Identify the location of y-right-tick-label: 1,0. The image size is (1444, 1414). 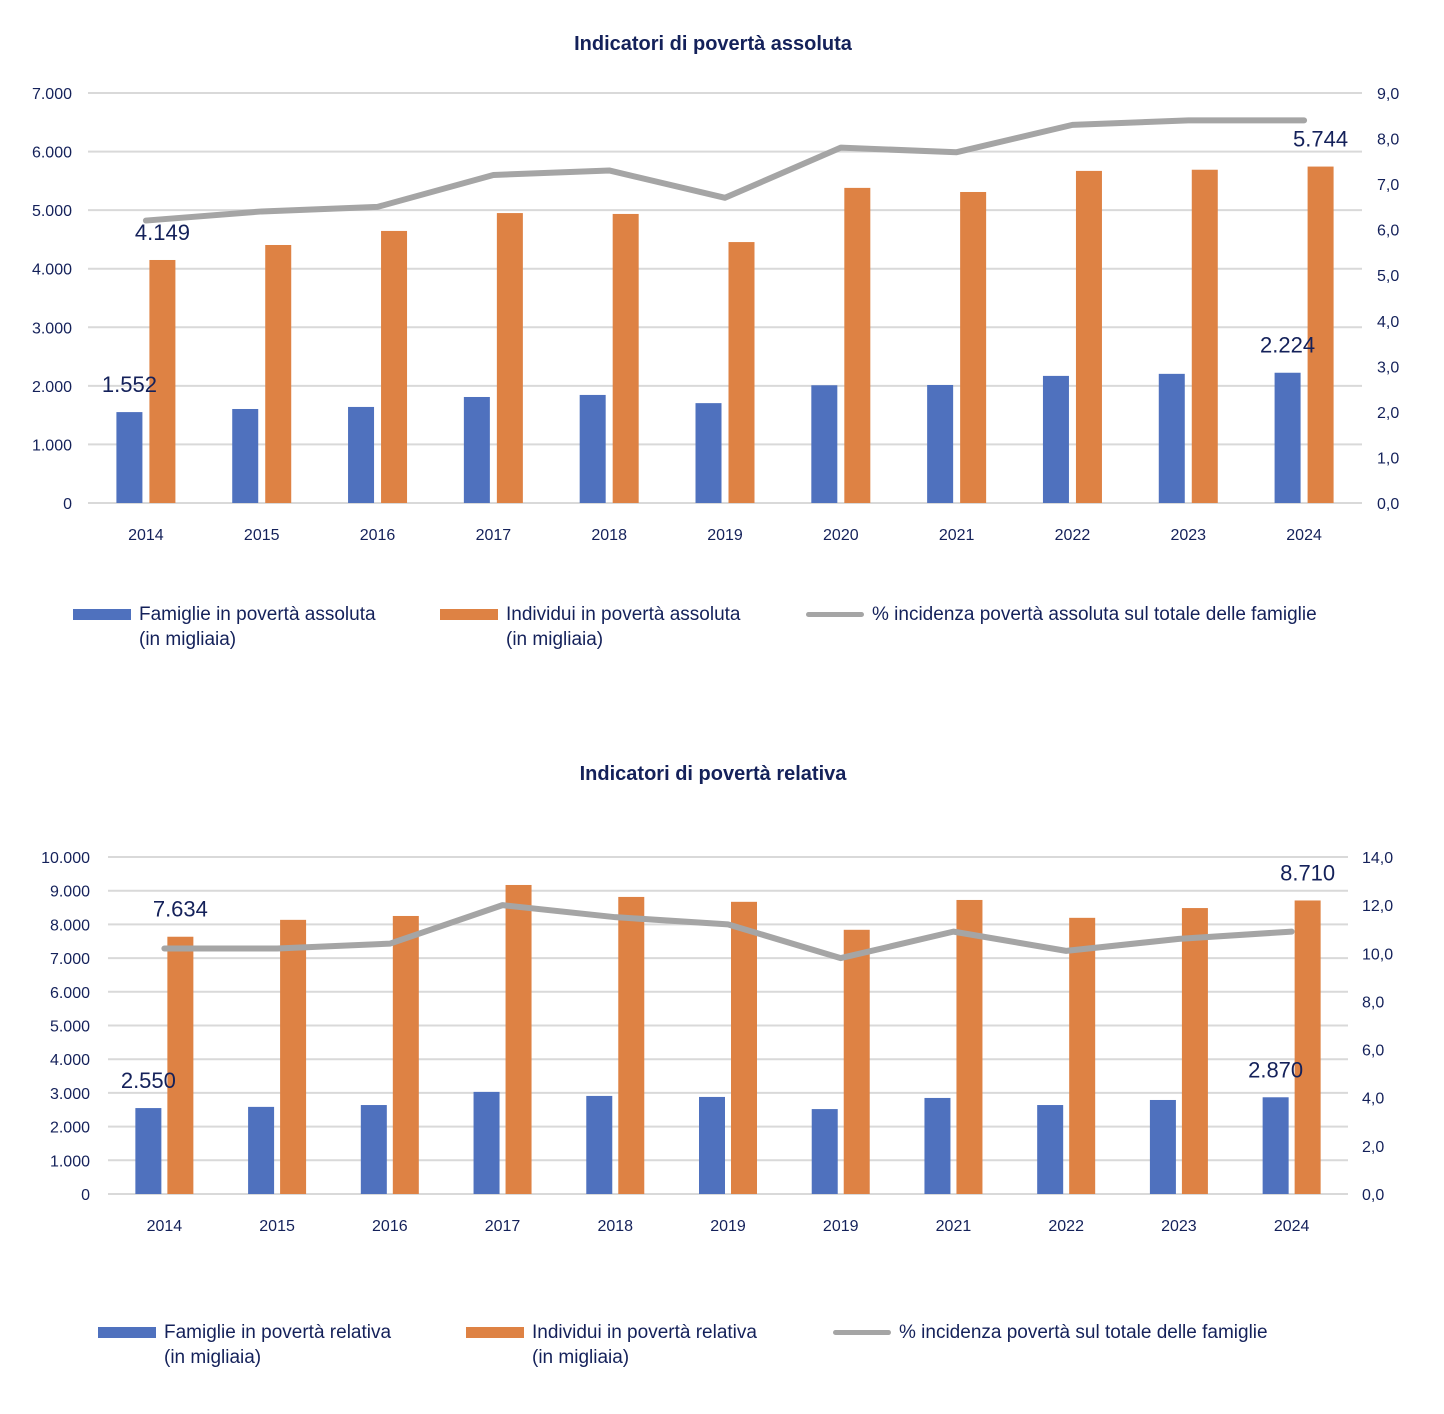
(1388, 458).